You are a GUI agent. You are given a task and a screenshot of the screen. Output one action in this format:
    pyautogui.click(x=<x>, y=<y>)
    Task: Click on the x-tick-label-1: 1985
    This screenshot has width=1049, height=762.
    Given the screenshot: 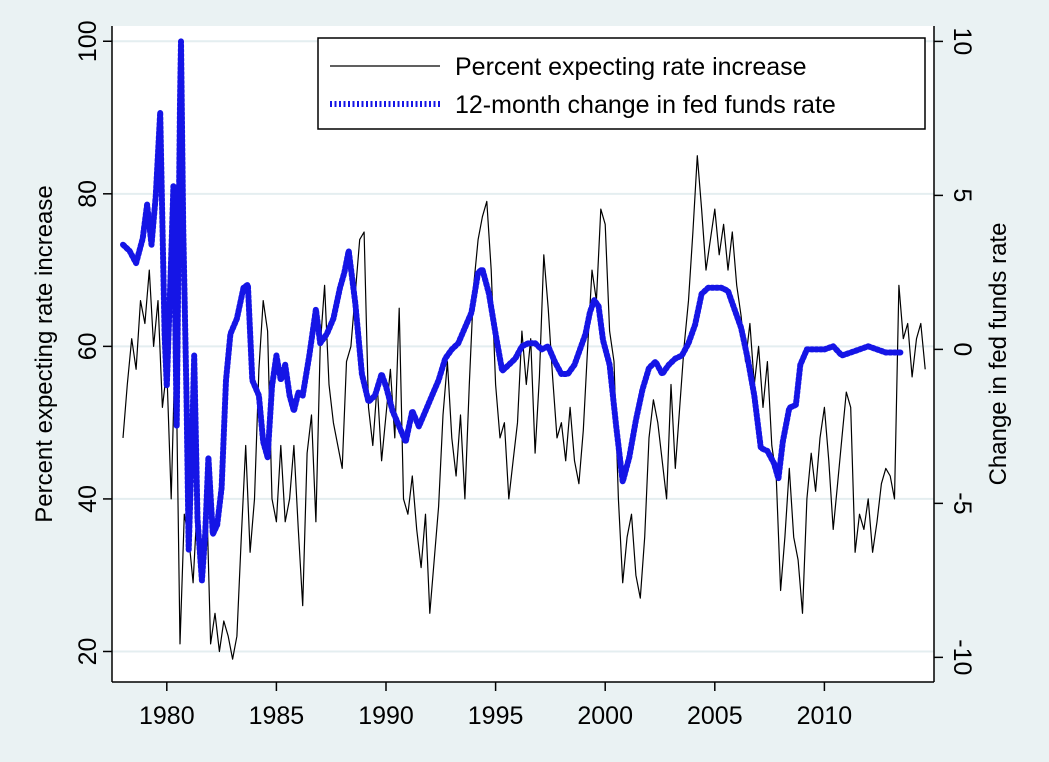 What is the action you would take?
    pyautogui.click(x=277, y=716)
    